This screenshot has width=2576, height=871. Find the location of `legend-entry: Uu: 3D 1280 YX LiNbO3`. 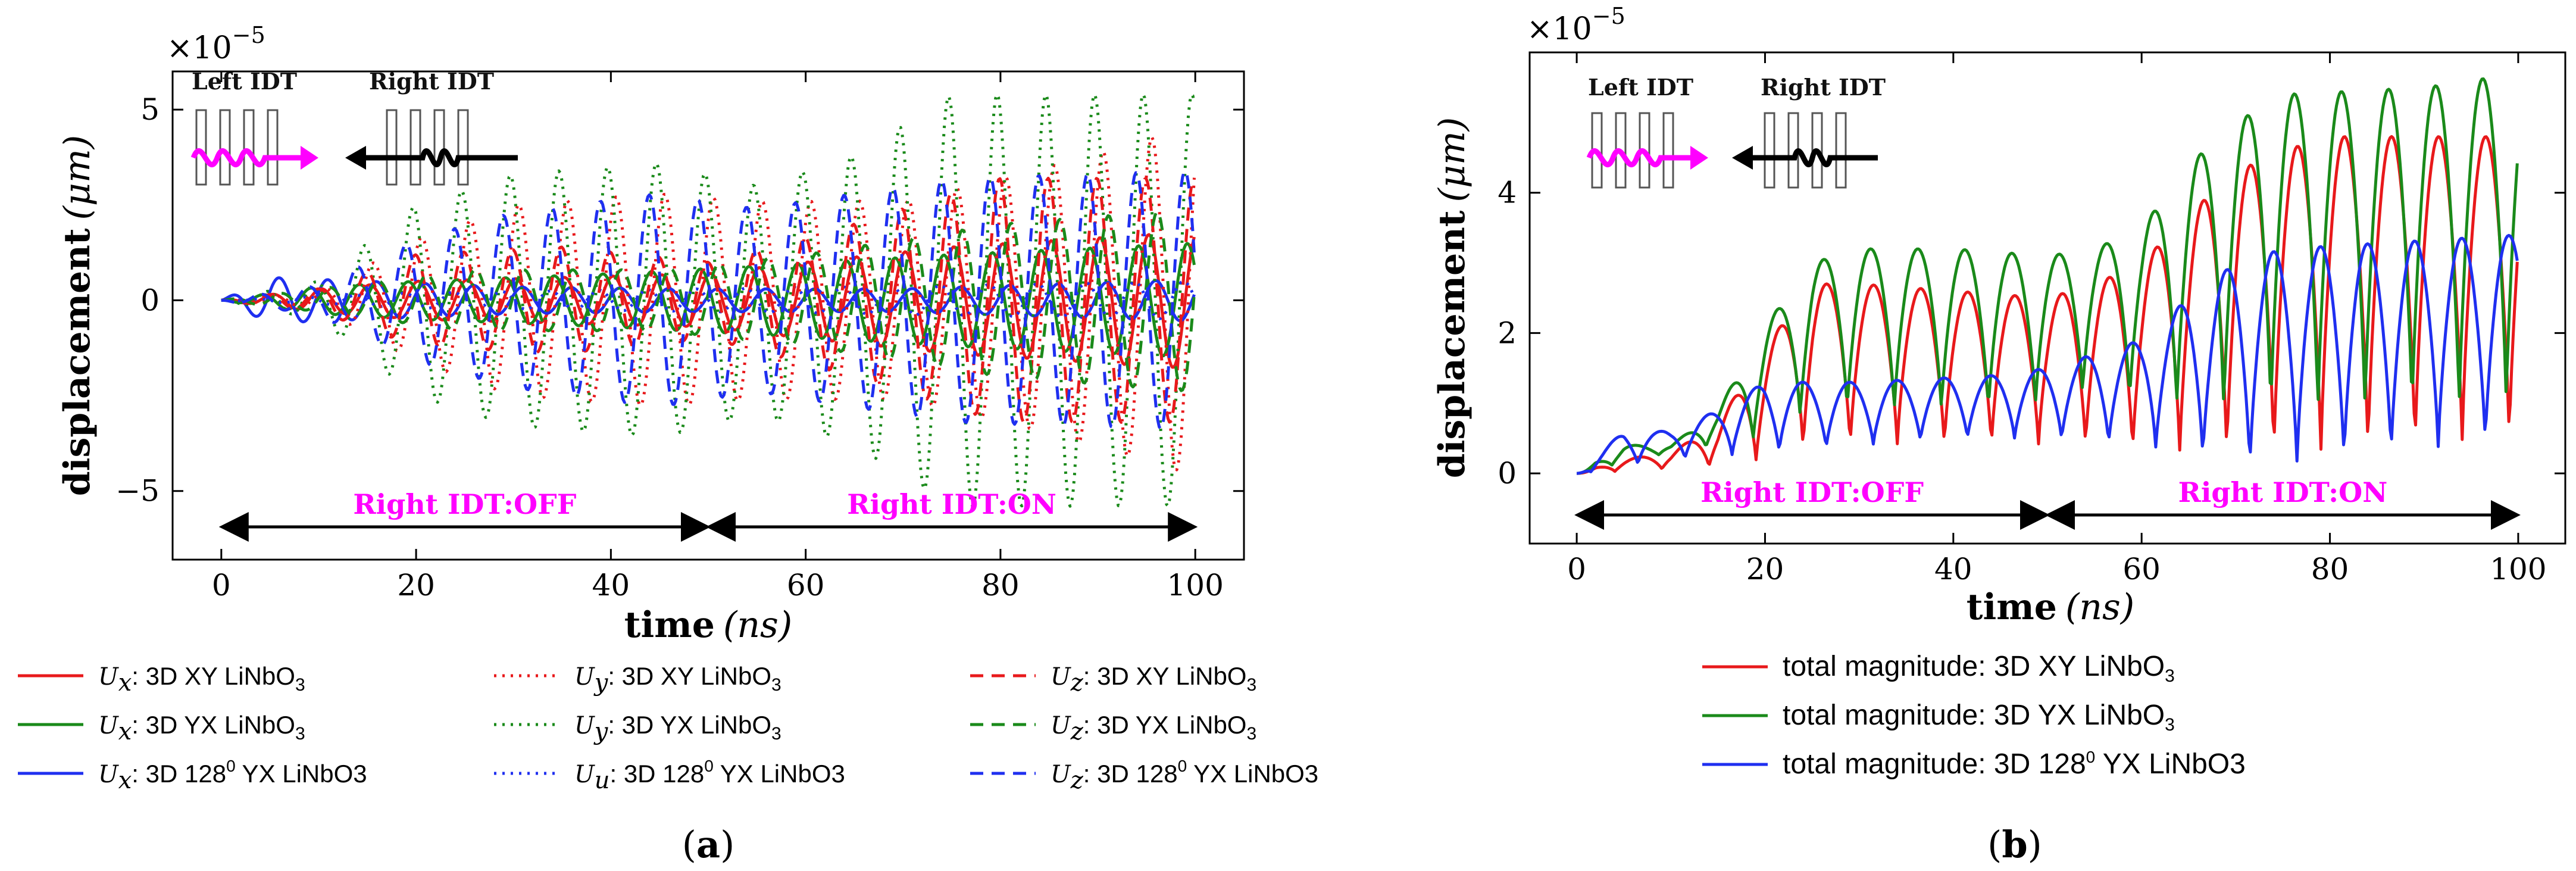

legend-entry: Uu: 3D 1280 YX LiNbO3 is located at coordinates (669, 775).